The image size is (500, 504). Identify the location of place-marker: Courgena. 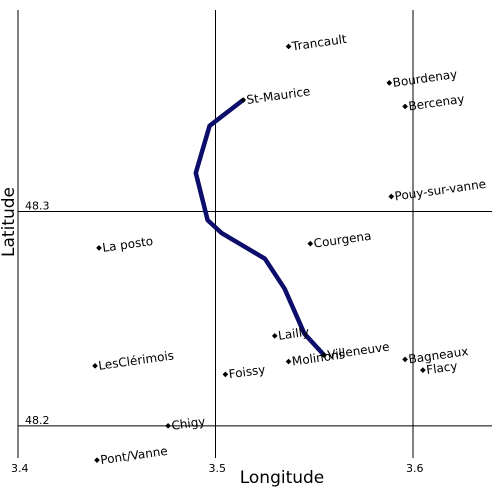
(339, 240).